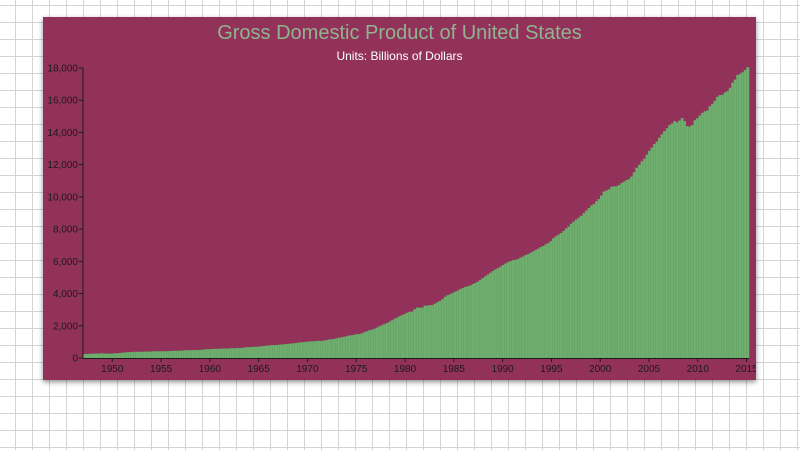 The image size is (800, 450). Describe the element at coordinates (399, 33) in the screenshot. I see `chart-title: Gross Domestic Product of United States` at that location.